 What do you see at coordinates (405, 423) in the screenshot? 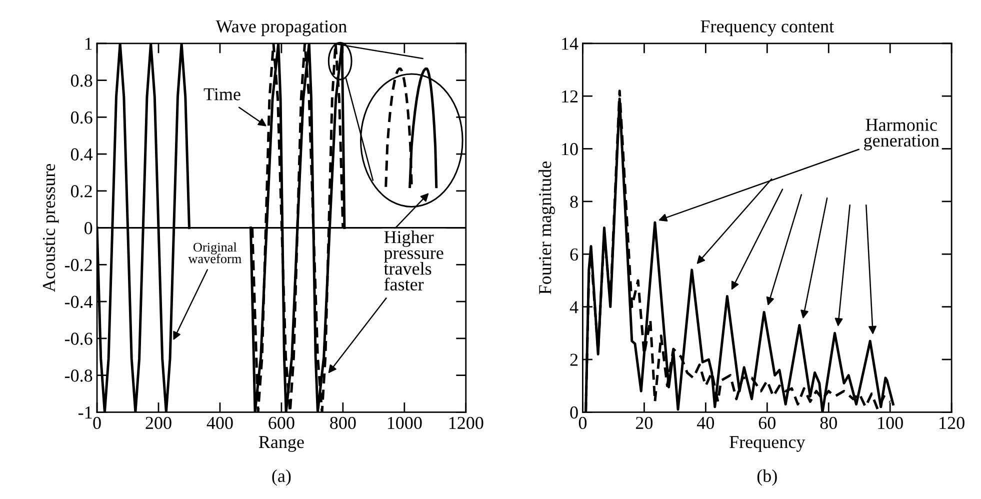
I see `x-tick-label: 1000` at bounding box center [405, 423].